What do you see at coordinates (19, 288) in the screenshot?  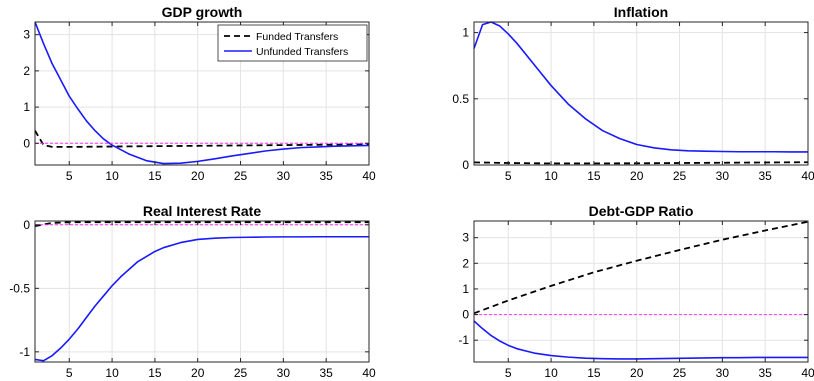 I see `y-tick-label: -0.5` at bounding box center [19, 288].